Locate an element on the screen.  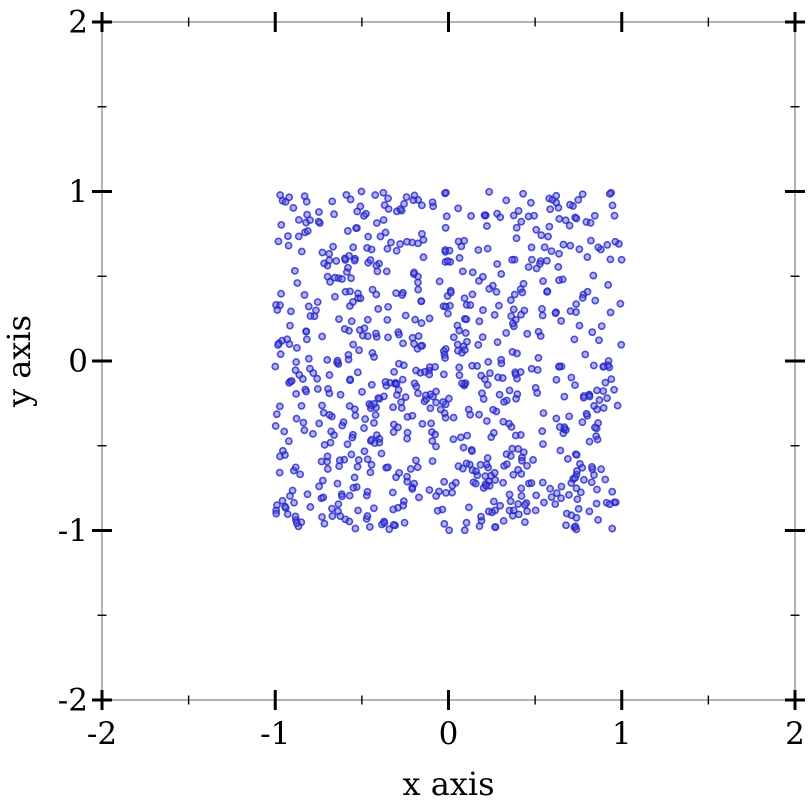
x-tick-label: 1 is located at coordinates (622, 734).